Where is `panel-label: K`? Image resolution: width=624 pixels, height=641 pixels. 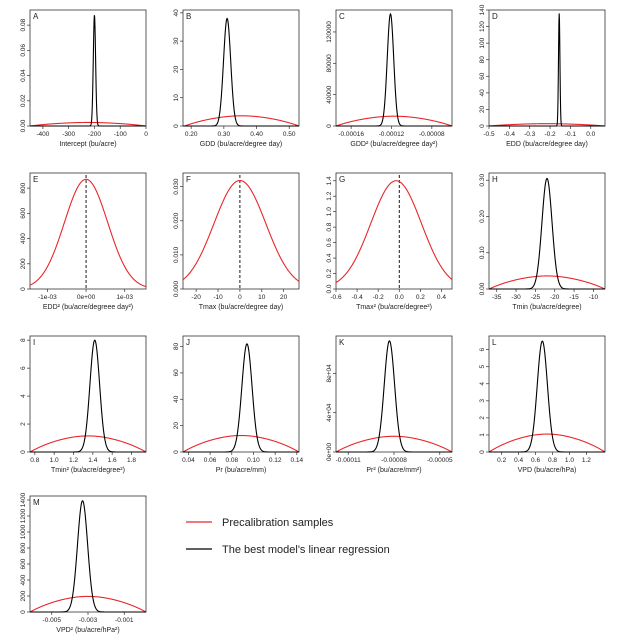 panel-label: K is located at coordinates (342, 342).